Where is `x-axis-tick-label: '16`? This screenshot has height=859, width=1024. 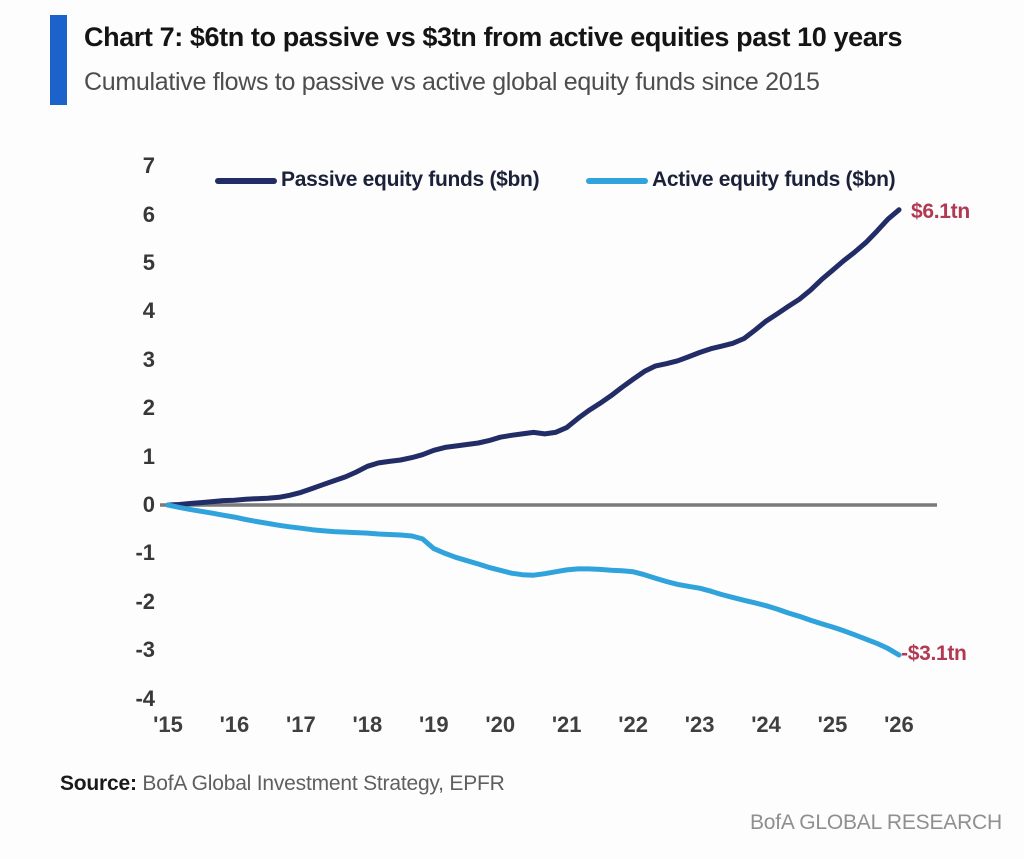
x-axis-tick-label: '16 is located at coordinates (234, 724).